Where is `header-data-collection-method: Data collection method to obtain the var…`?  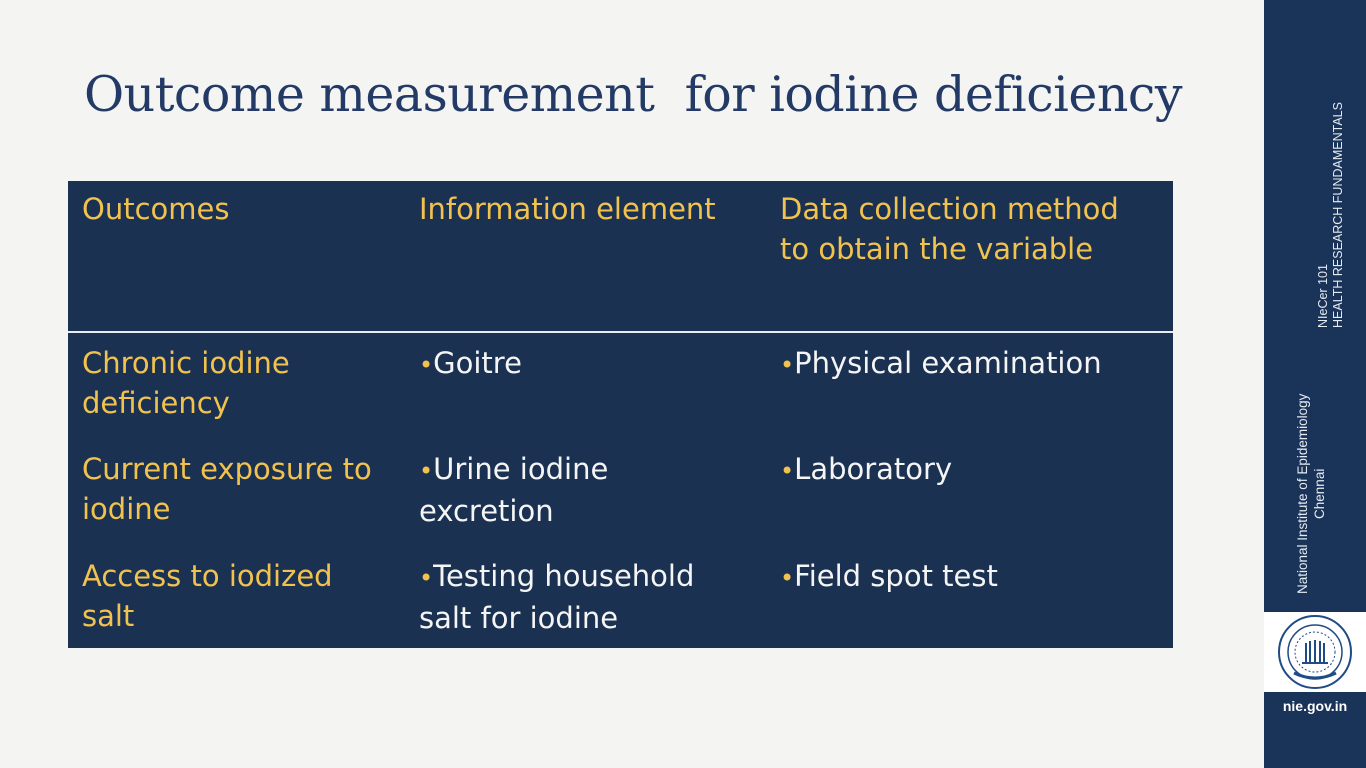 header-data-collection-method: Data collection method to obtain the var… is located at coordinates (949, 229).